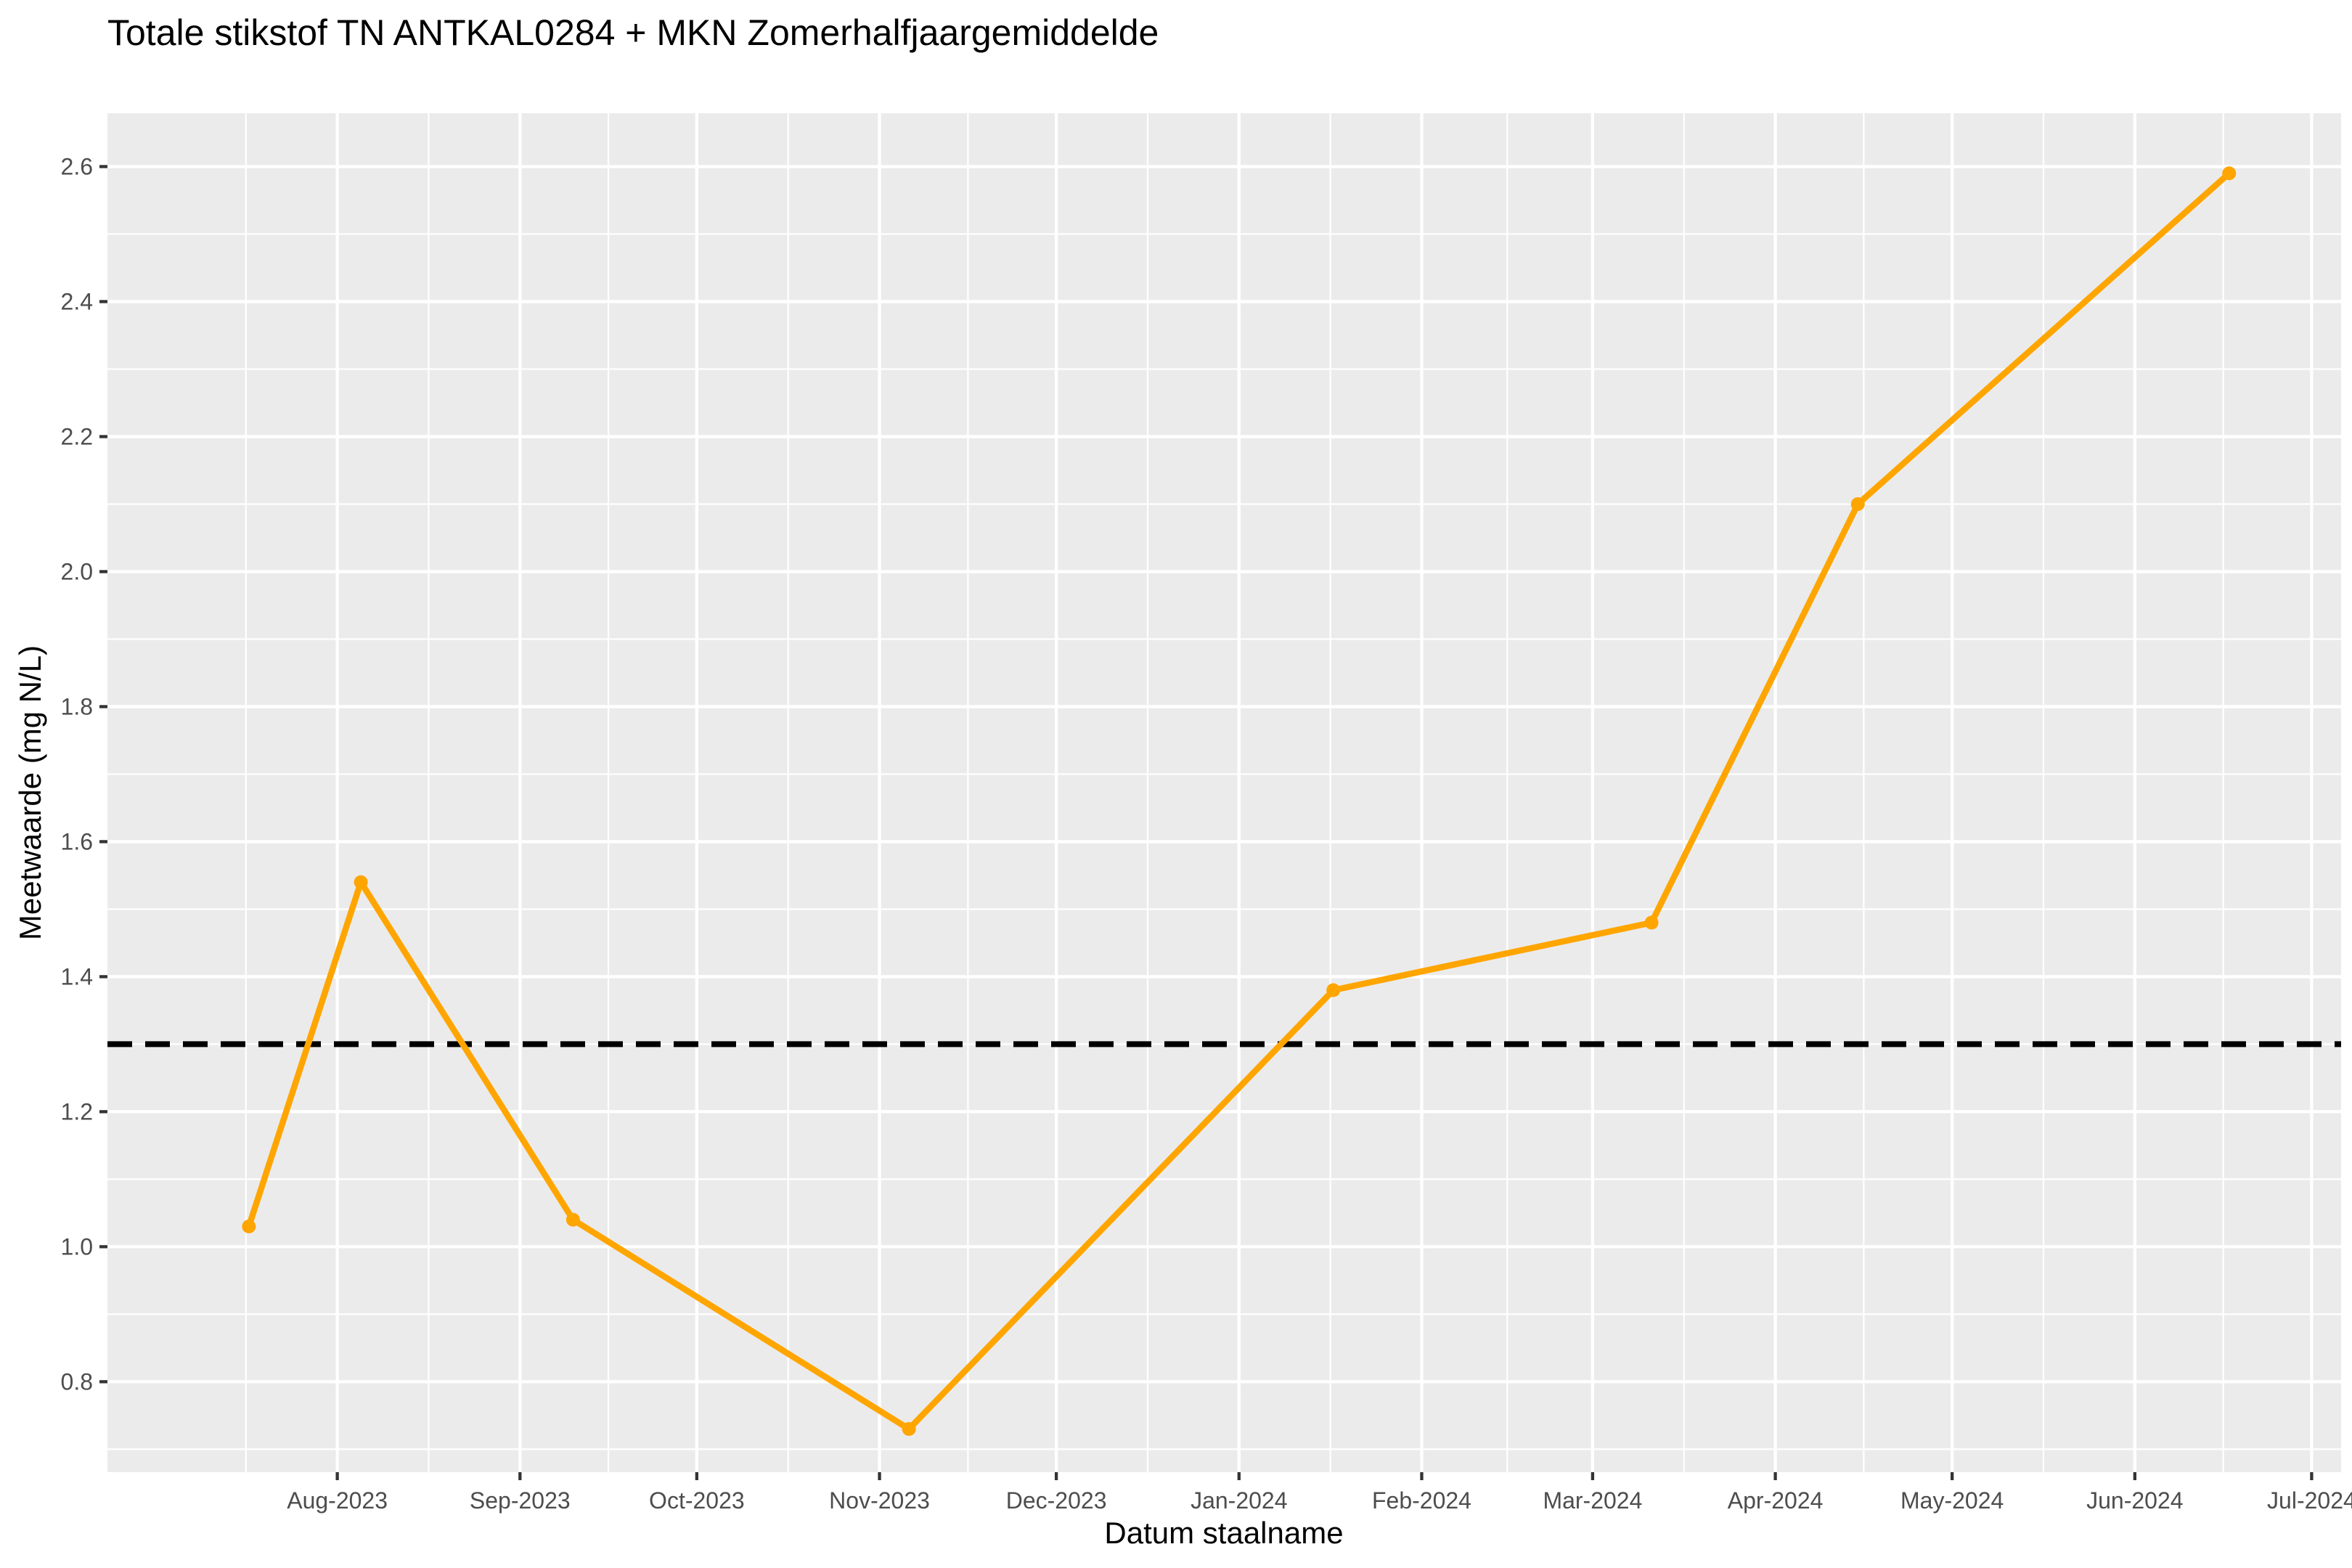 This screenshot has height=1568, width=2352. Describe the element at coordinates (77, 1111) in the screenshot. I see `y-tick-label: 1.2` at that location.